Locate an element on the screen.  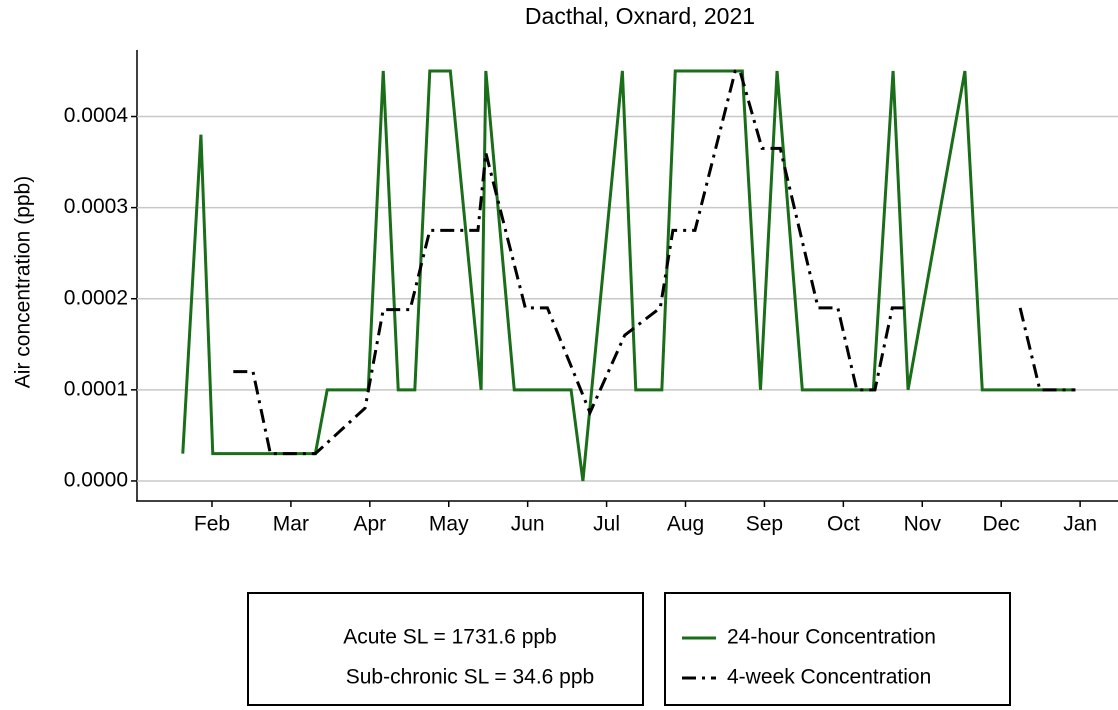
annotation-box is located at coordinates (445, 649).